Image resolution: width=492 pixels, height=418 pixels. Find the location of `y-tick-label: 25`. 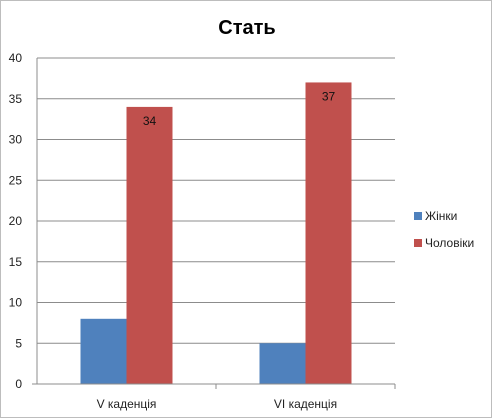

y-tick-label: 25 is located at coordinates (16, 180).